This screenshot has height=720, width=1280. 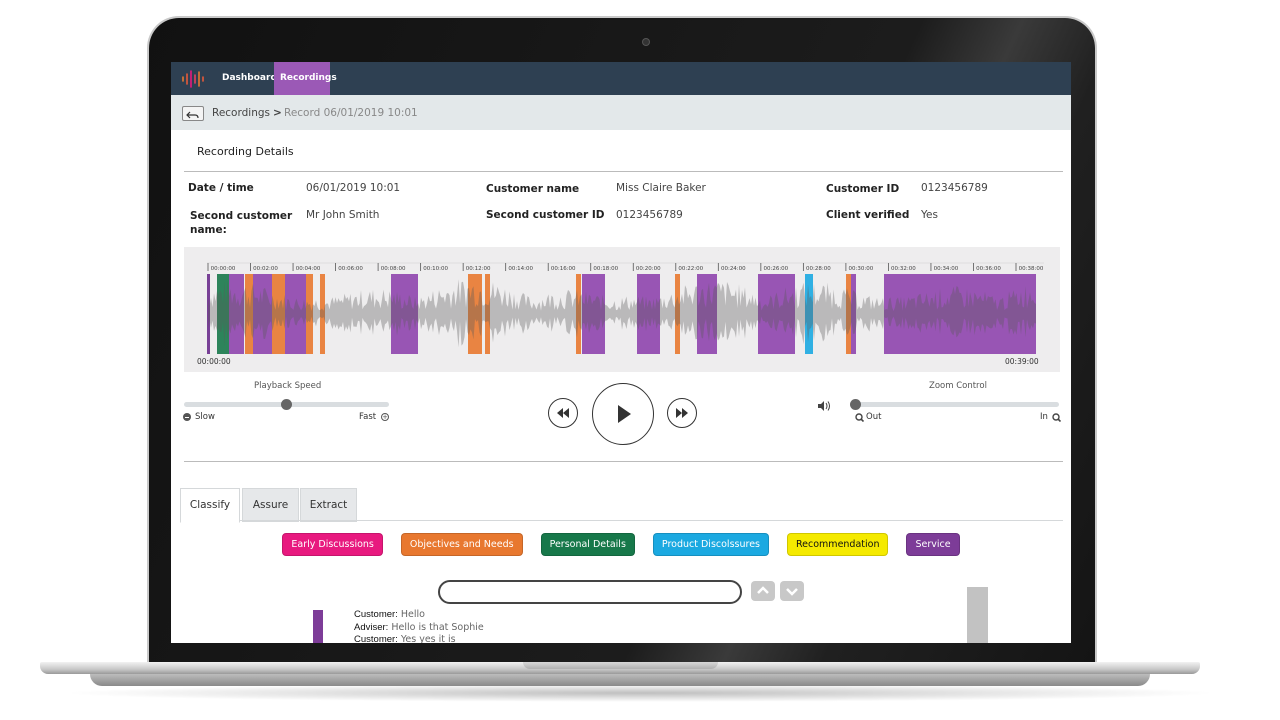 I want to click on tick-label: 00:20:00, so click(x=648, y=269).